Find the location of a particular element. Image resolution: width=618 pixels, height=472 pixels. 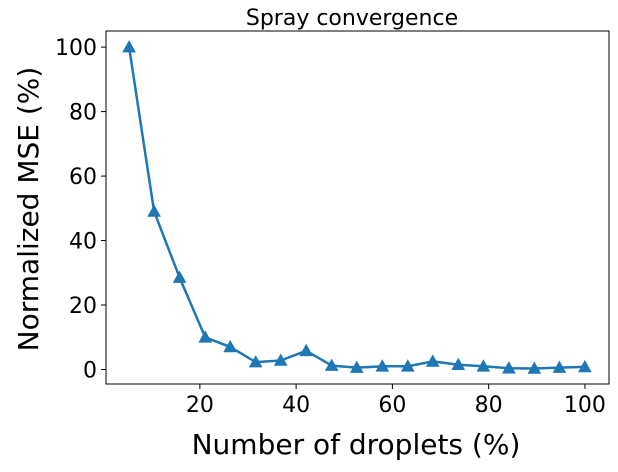

y-tick-label: 80 is located at coordinates (83, 113).